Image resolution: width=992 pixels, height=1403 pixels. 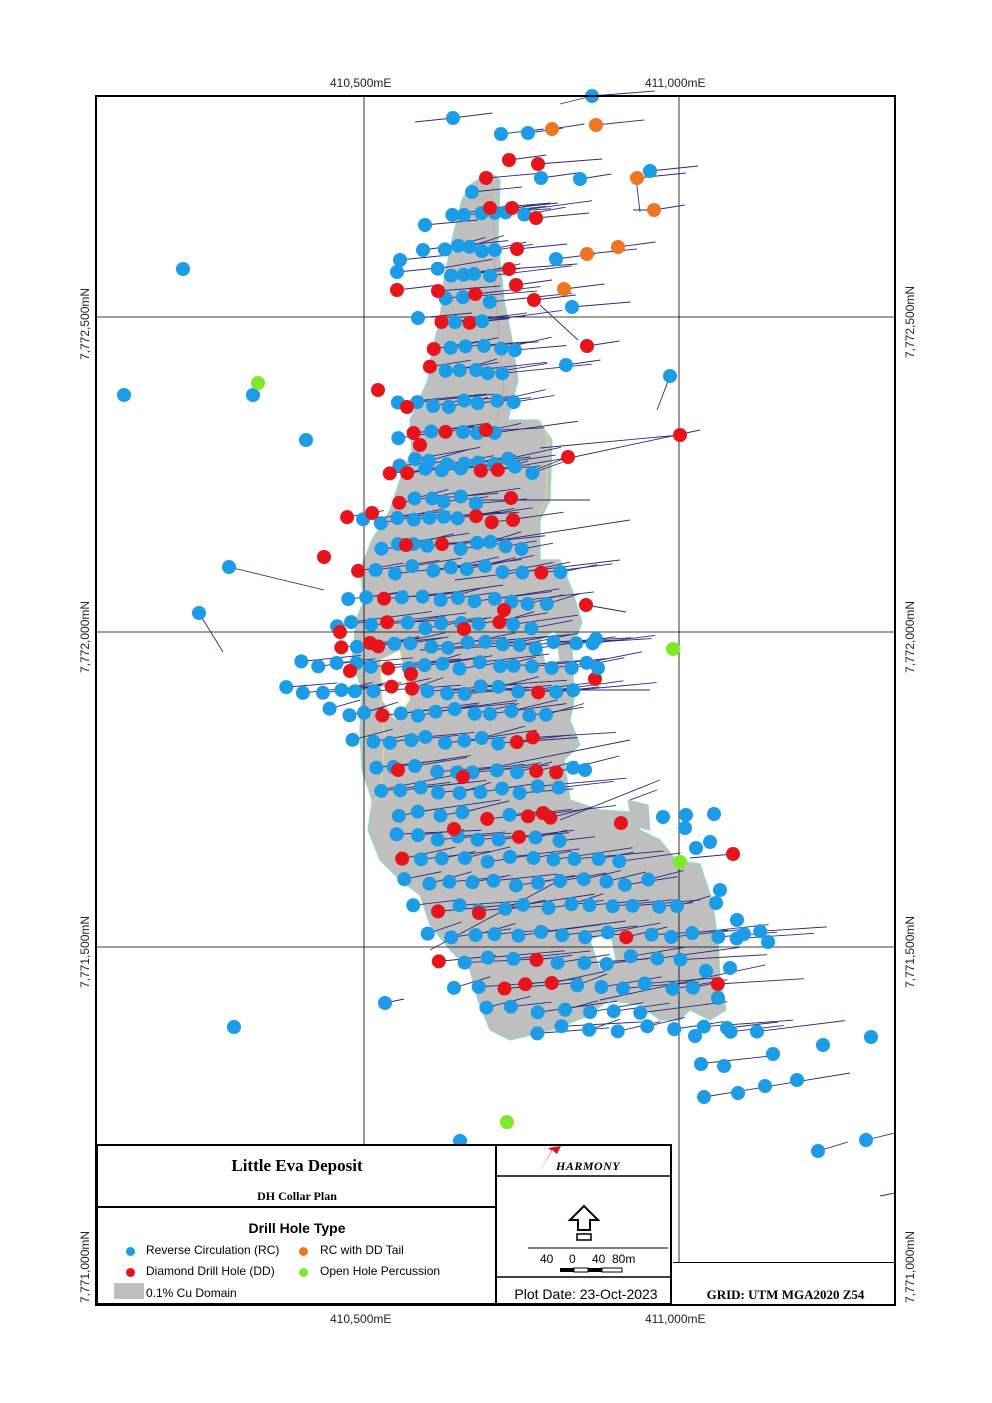 I want to click on scale-label-40-right: 40, so click(x=599, y=1259).